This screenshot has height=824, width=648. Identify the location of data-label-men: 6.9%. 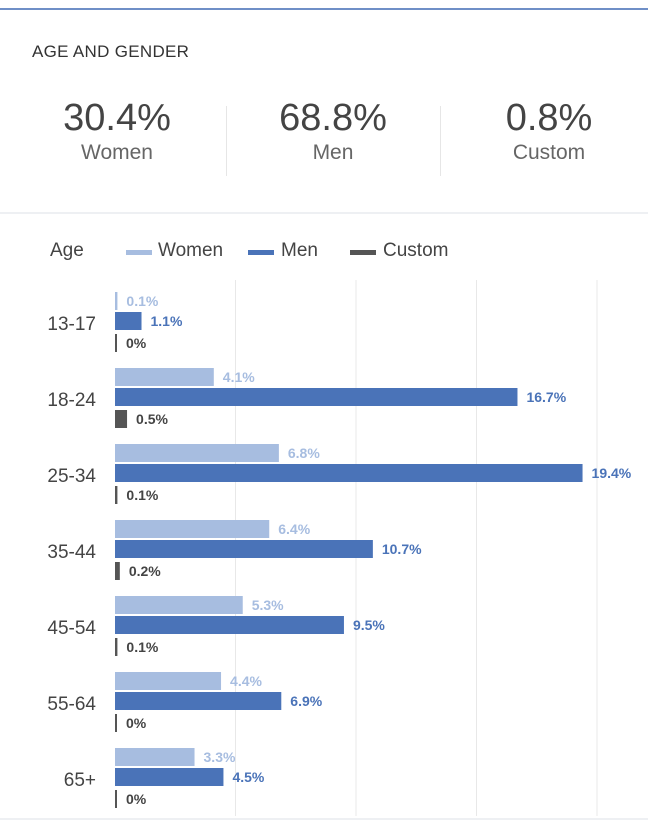
(306, 701).